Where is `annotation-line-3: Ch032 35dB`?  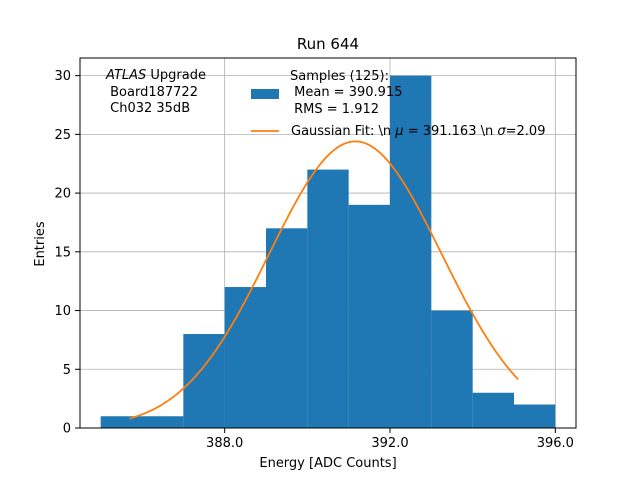 annotation-line-3: Ch032 35dB is located at coordinates (148, 108).